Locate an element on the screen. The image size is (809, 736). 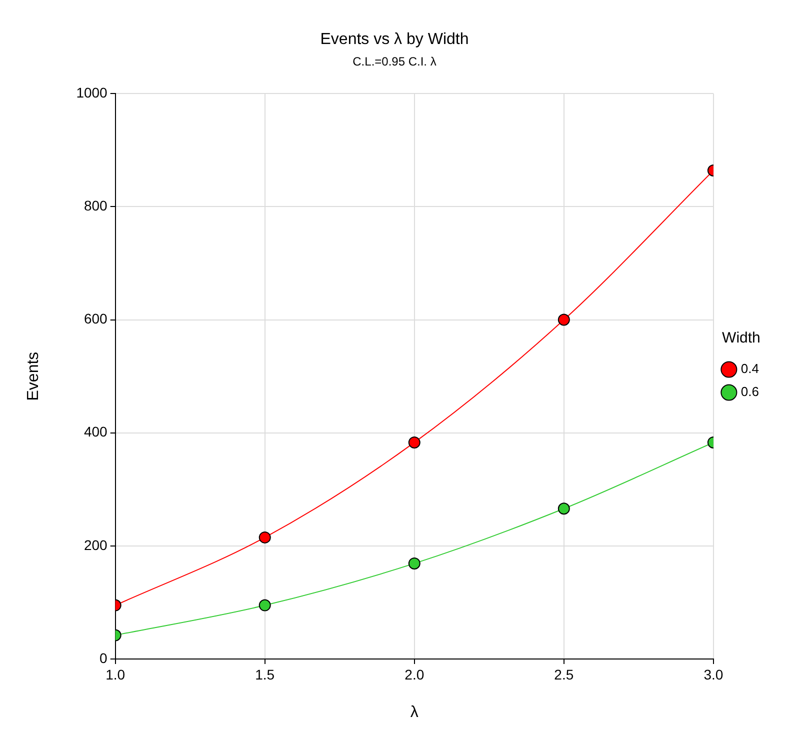
legend-label: 0.6 is located at coordinates (750, 392).